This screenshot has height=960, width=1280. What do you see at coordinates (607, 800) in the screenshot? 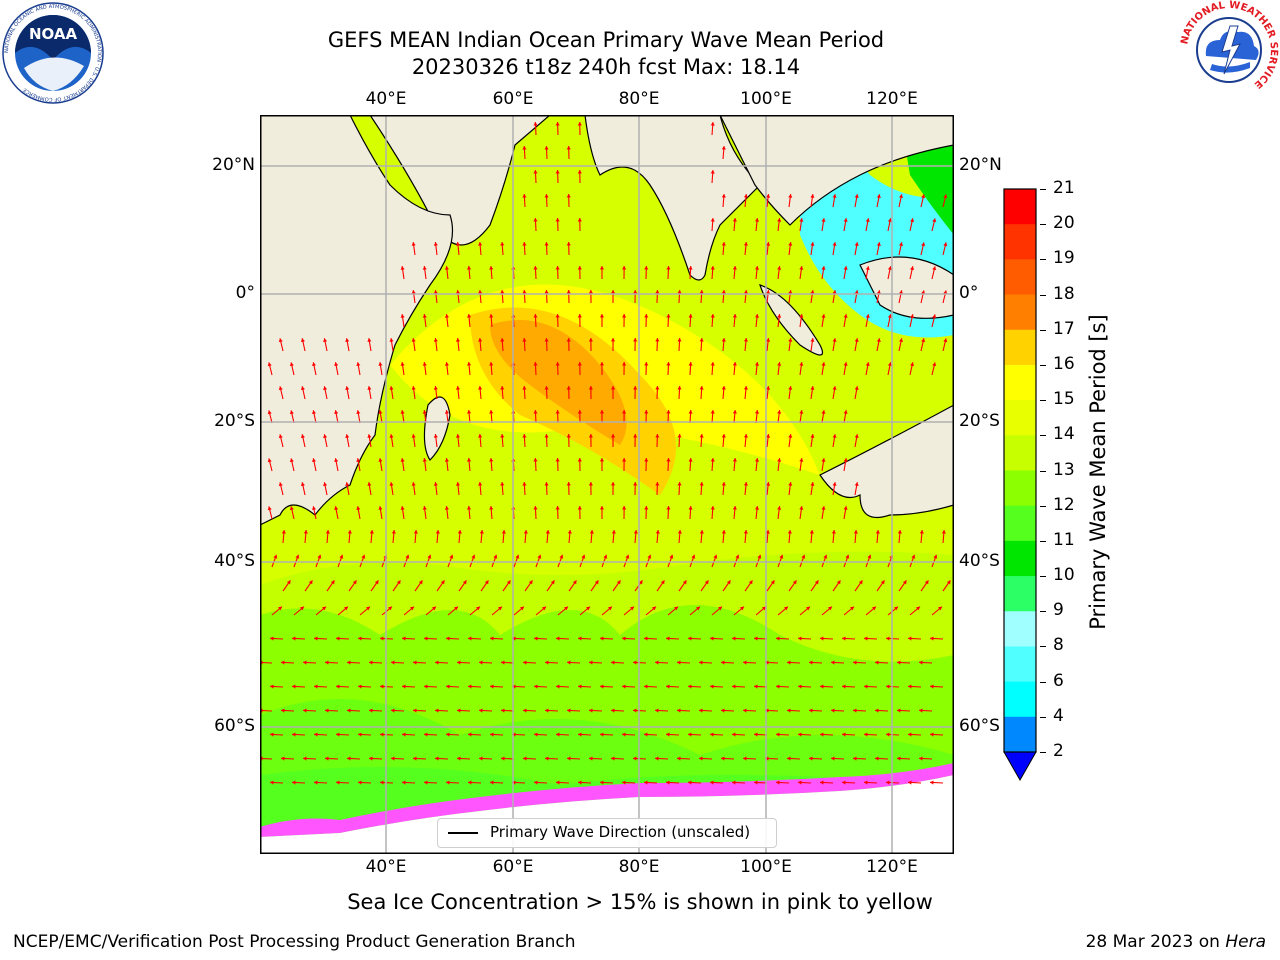
I see `sea-ice-edge` at bounding box center [607, 800].